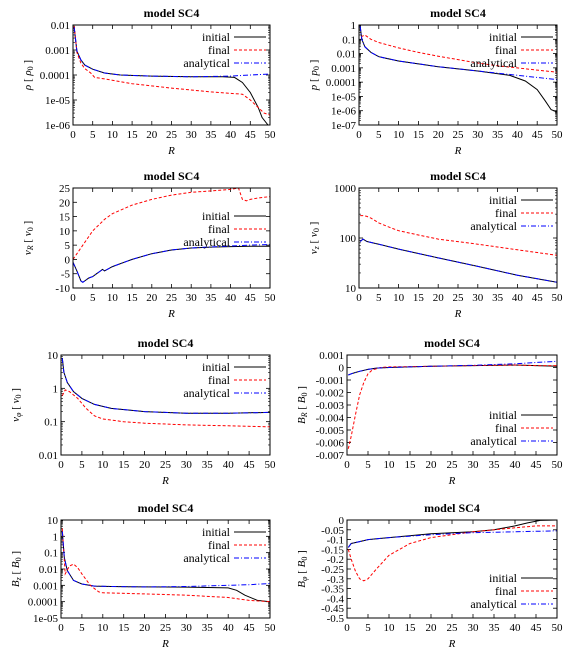 This screenshot has width=566, height=663. Describe the element at coordinates (171, 151) in the screenshot. I see `x-axis-label: R` at that location.